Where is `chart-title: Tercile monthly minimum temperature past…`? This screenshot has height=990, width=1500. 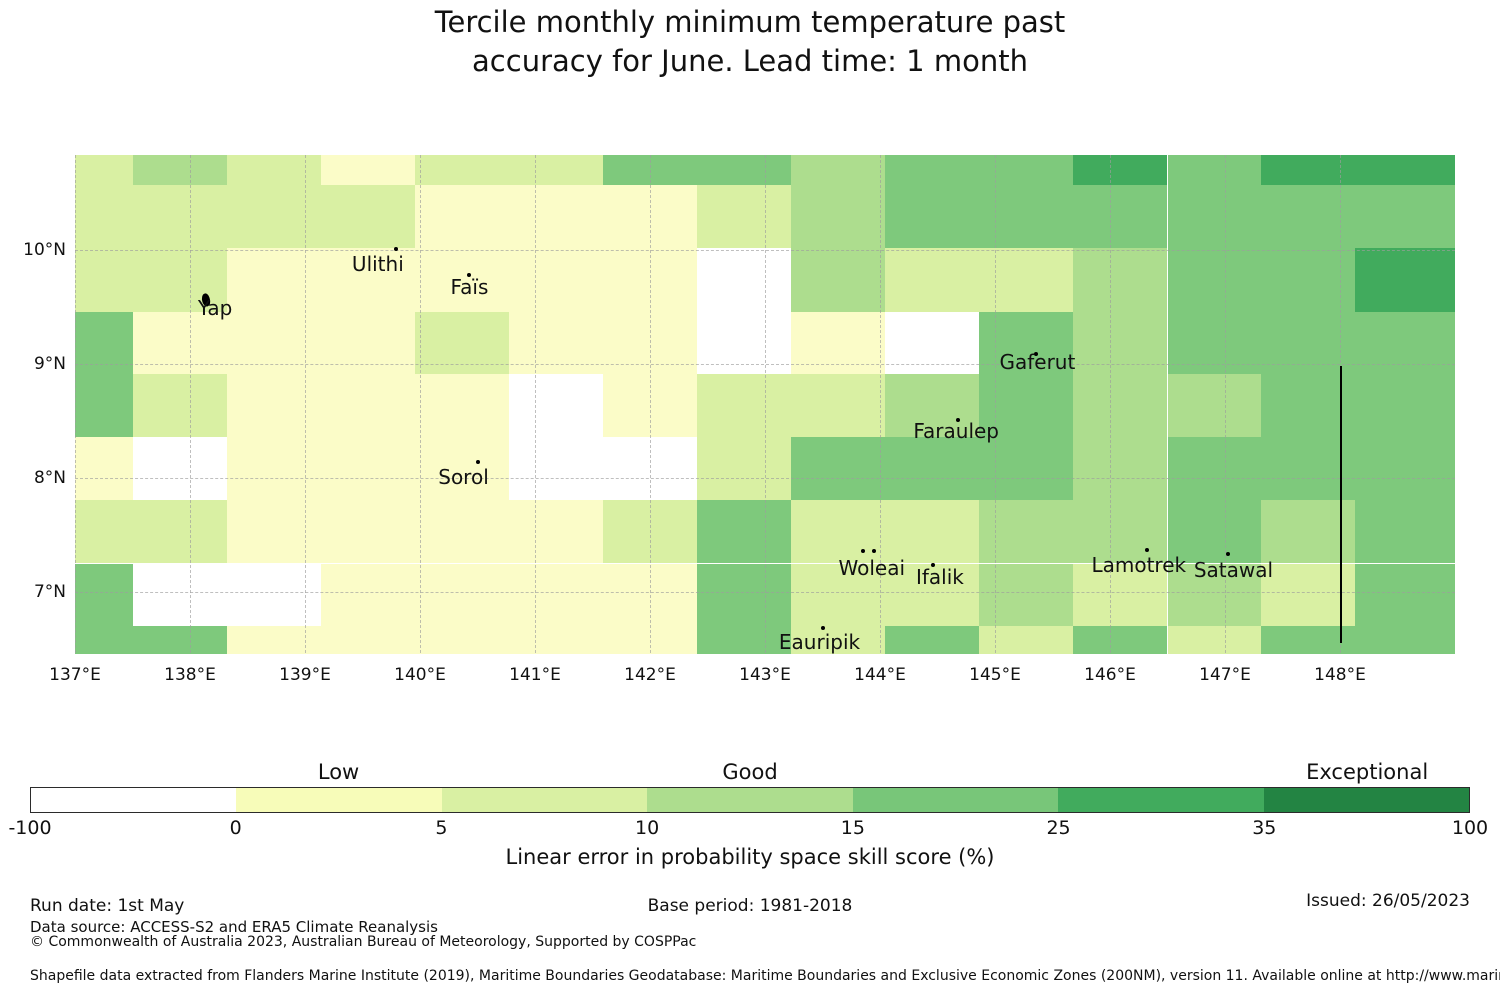
chart-title: Tercile monthly minimum temperature past… is located at coordinates (750, 42).